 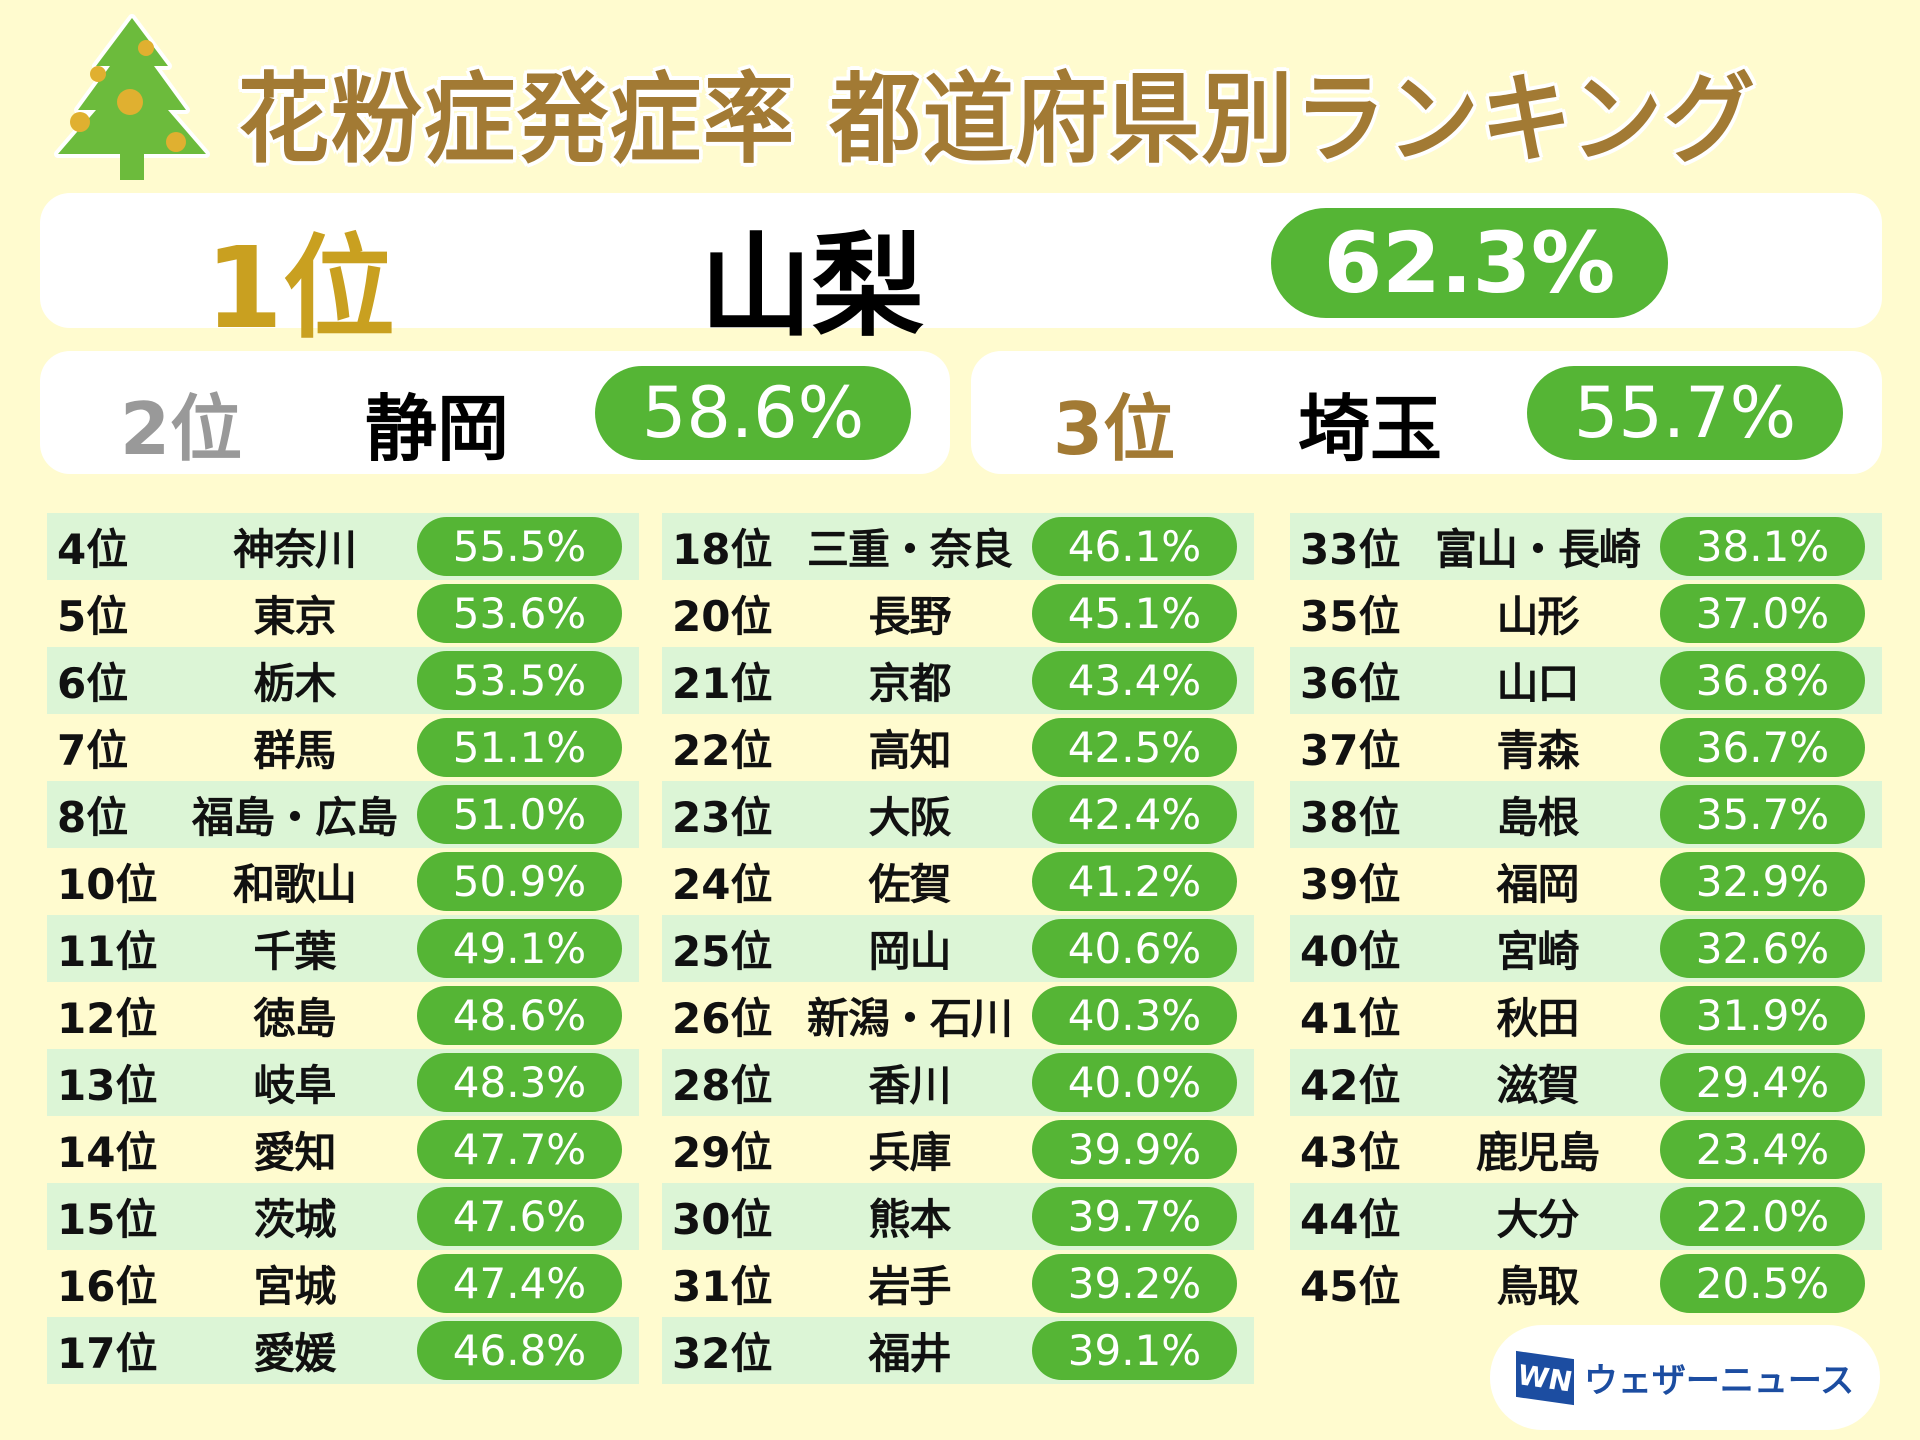 What do you see at coordinates (1350, 1219) in the screenshot?
I see `rank-label: 44位` at bounding box center [1350, 1219].